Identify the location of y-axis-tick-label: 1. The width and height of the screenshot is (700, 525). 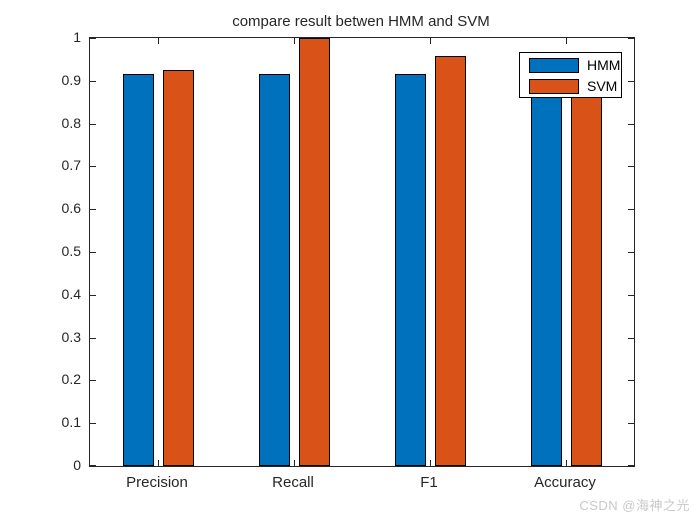
(77, 37).